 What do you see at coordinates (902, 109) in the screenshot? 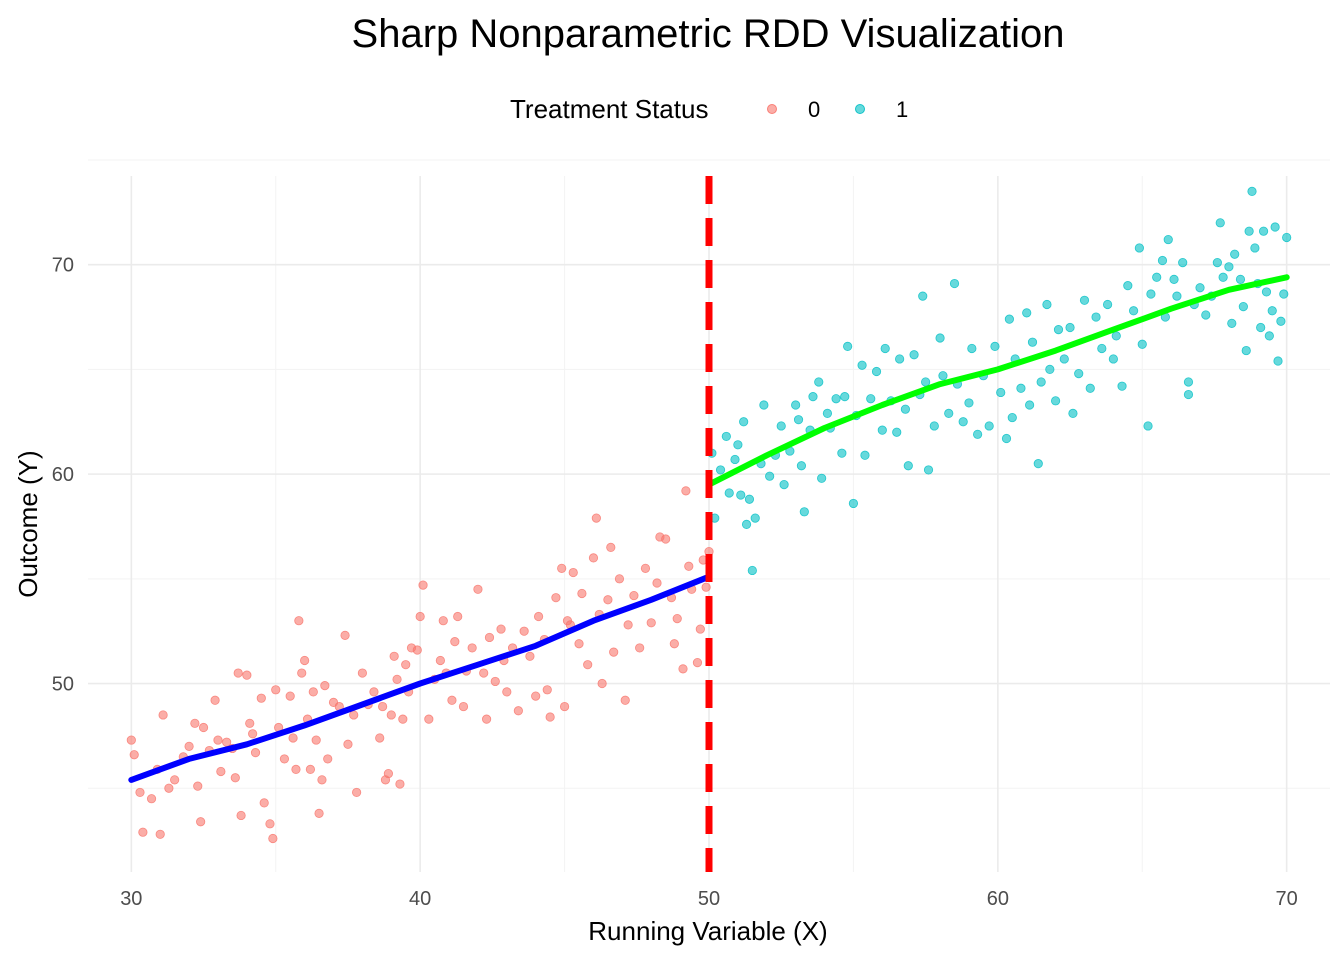
I see `legend-label-1: 1` at bounding box center [902, 109].